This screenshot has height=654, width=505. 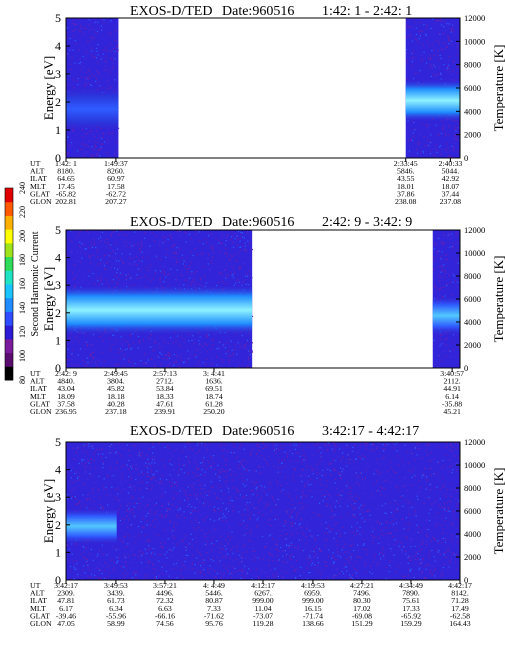 I want to click on orbit-value: 71.28, so click(x=460, y=600).